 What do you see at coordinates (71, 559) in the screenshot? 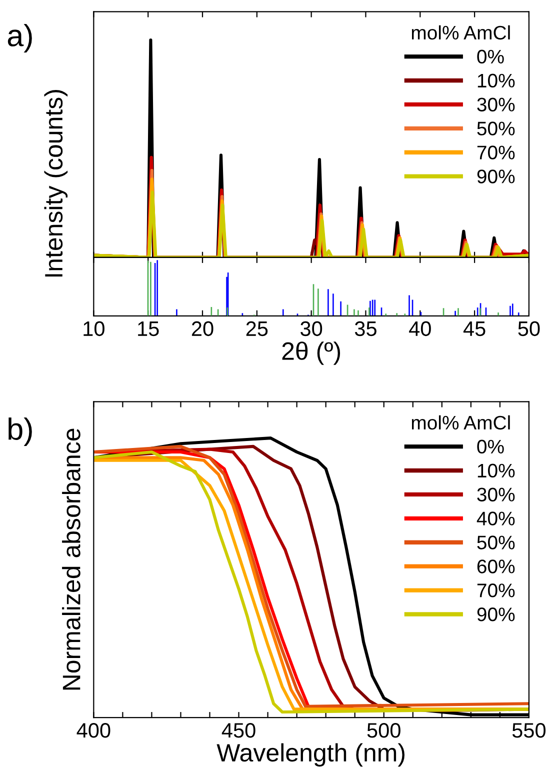
I see `y-axis-title: Normalized absorbance` at bounding box center [71, 559].